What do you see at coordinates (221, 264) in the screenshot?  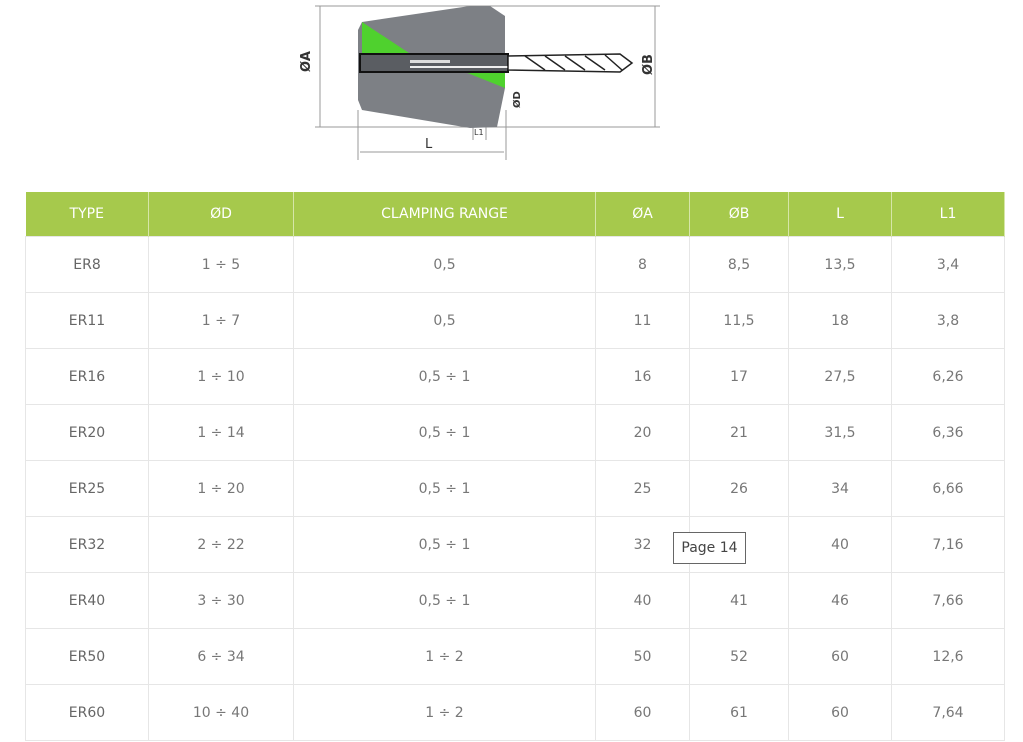 I see `table-cell: 1 ÷ 5` at bounding box center [221, 264].